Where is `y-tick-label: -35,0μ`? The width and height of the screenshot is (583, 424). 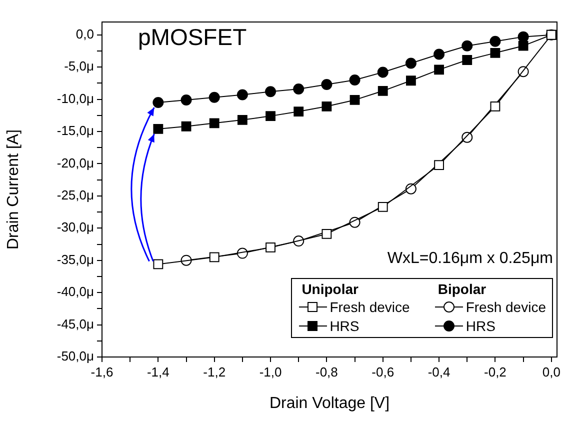
y-tick-label: -35,0μ is located at coordinates (75, 259).